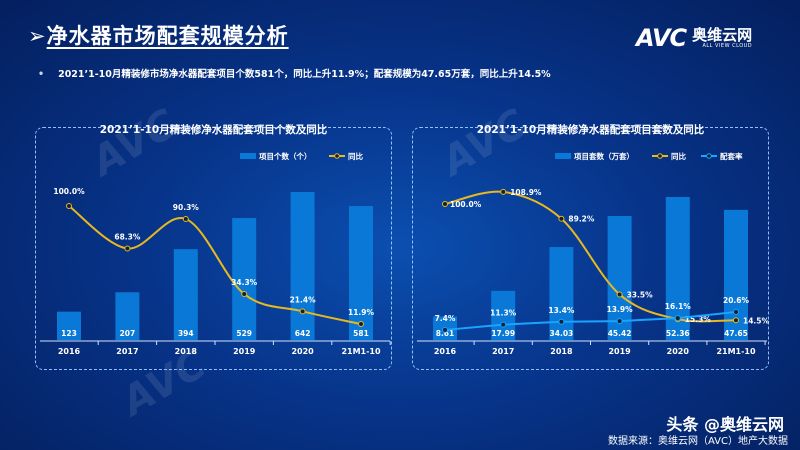  Describe the element at coordinates (503, 333) in the screenshot. I see `bar-value-label: 17.99` at that location.